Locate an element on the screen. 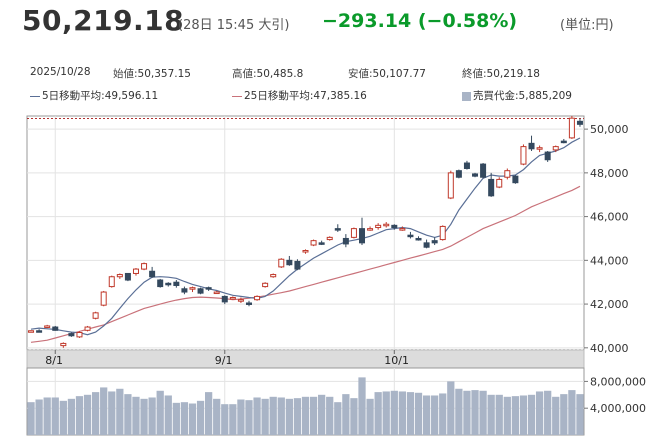 This screenshot has width=661, height=448. date-tick-label: 9/1 is located at coordinates (224, 360).